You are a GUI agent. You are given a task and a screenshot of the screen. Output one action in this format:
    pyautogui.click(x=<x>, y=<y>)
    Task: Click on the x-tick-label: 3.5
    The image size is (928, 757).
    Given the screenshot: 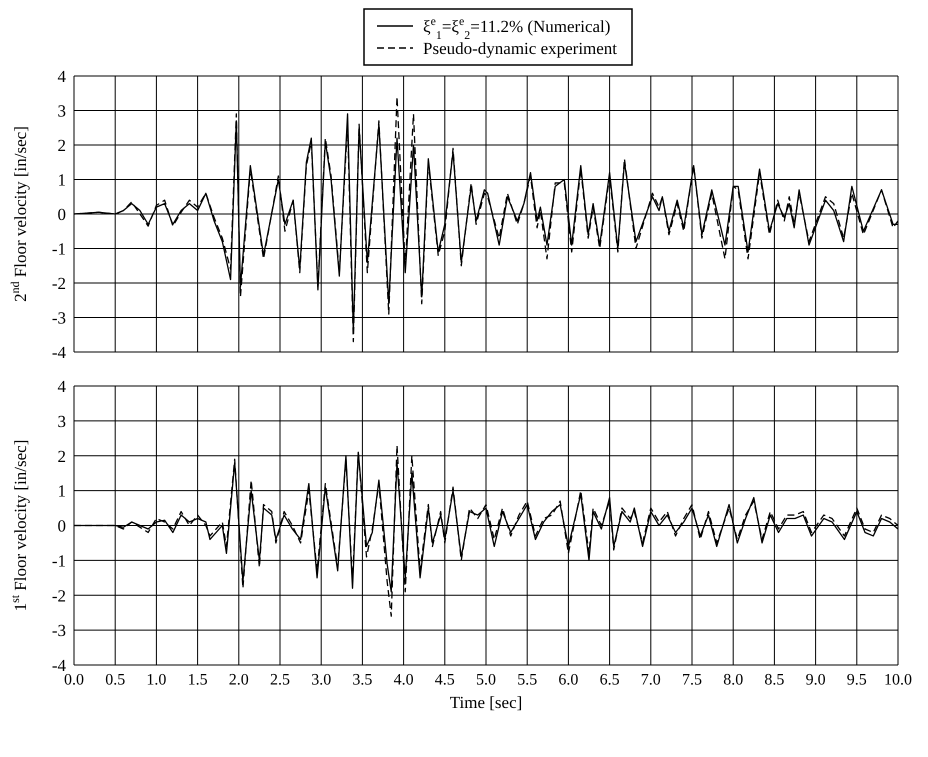 What is the action you would take?
    pyautogui.click(x=362, y=679)
    